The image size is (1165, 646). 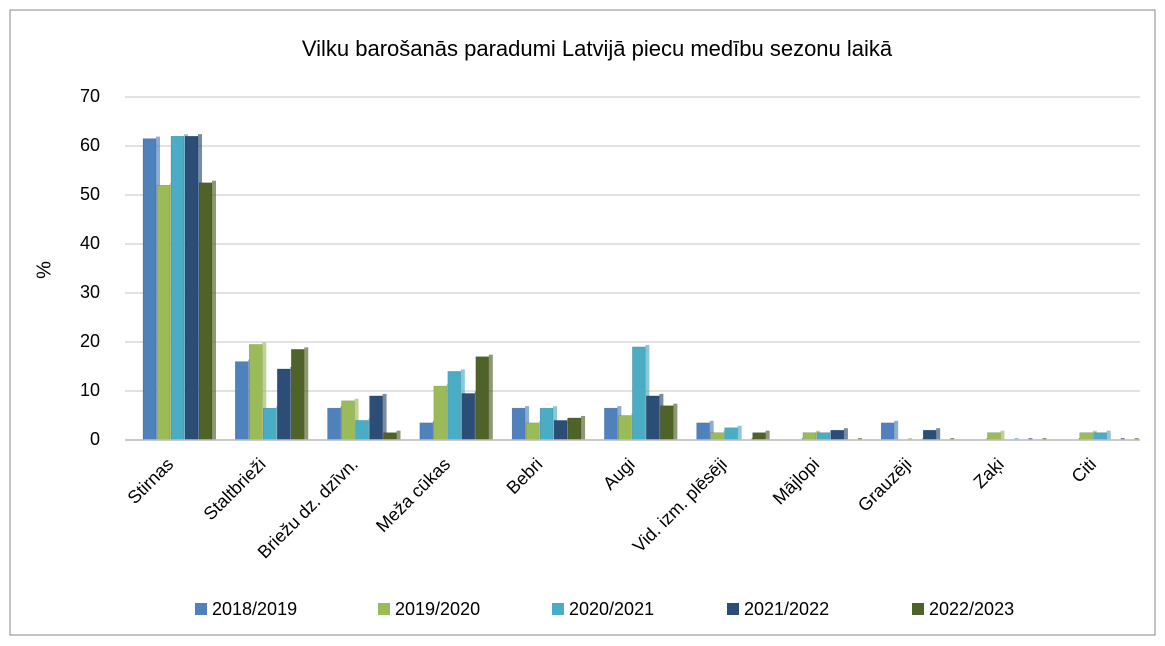 I want to click on y-tick-label: 20, so click(x=90, y=341).